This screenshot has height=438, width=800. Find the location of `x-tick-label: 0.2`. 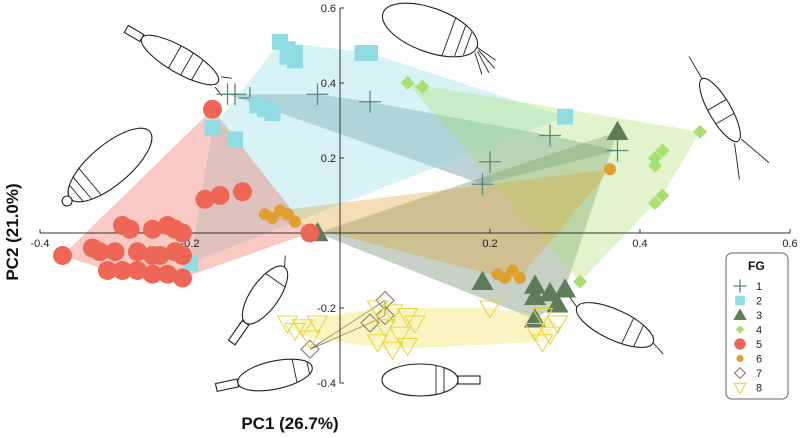

x-tick-label: 0.2 is located at coordinates (489, 244).